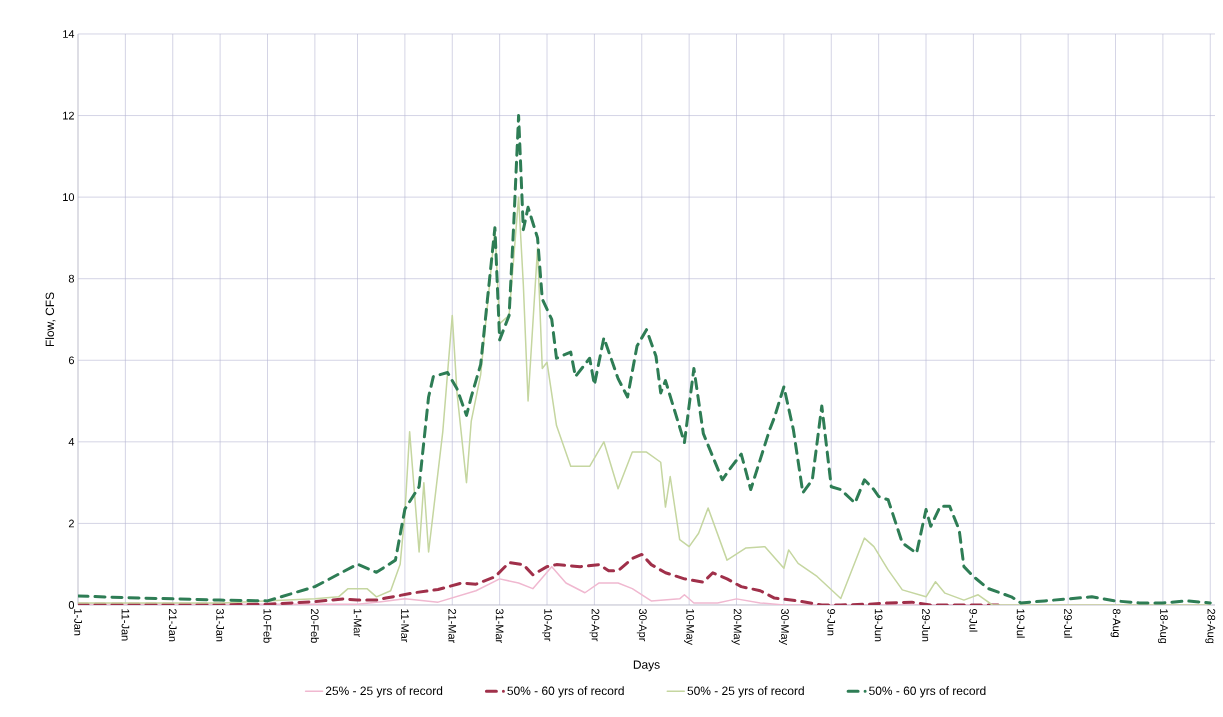  Describe the element at coordinates (831, 622) in the screenshot. I see `x-tick-label: 9-Jun` at that location.